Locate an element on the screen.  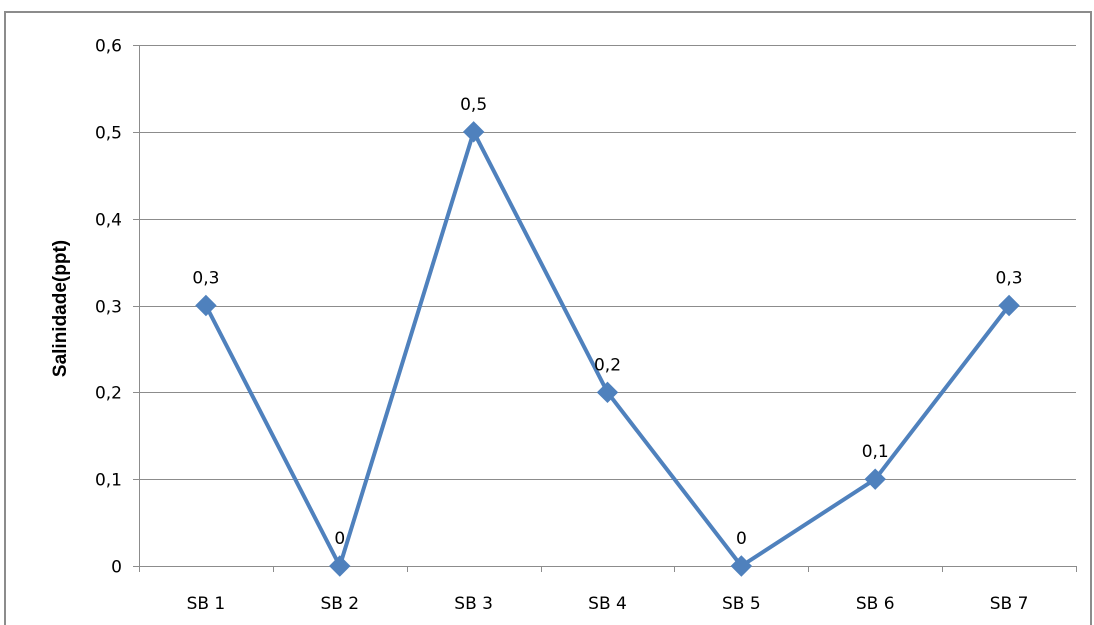
x-tick-label: SB 3 is located at coordinates (473, 604).